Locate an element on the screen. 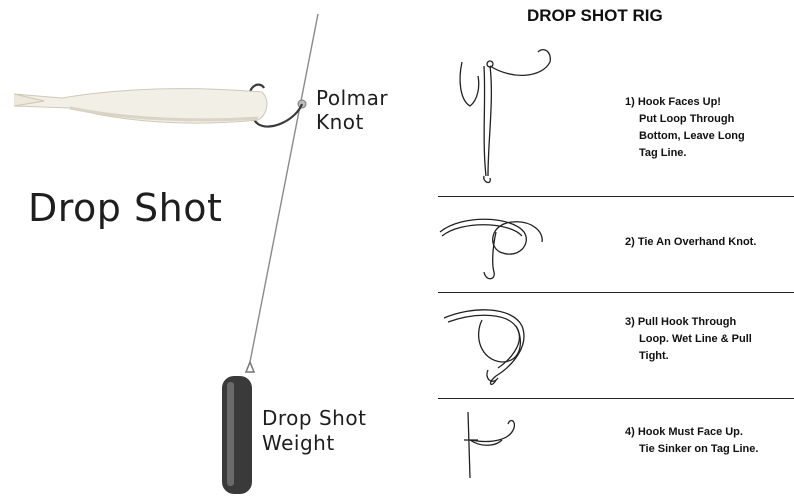  soft-plastic-lure is located at coordinates (140, 106).